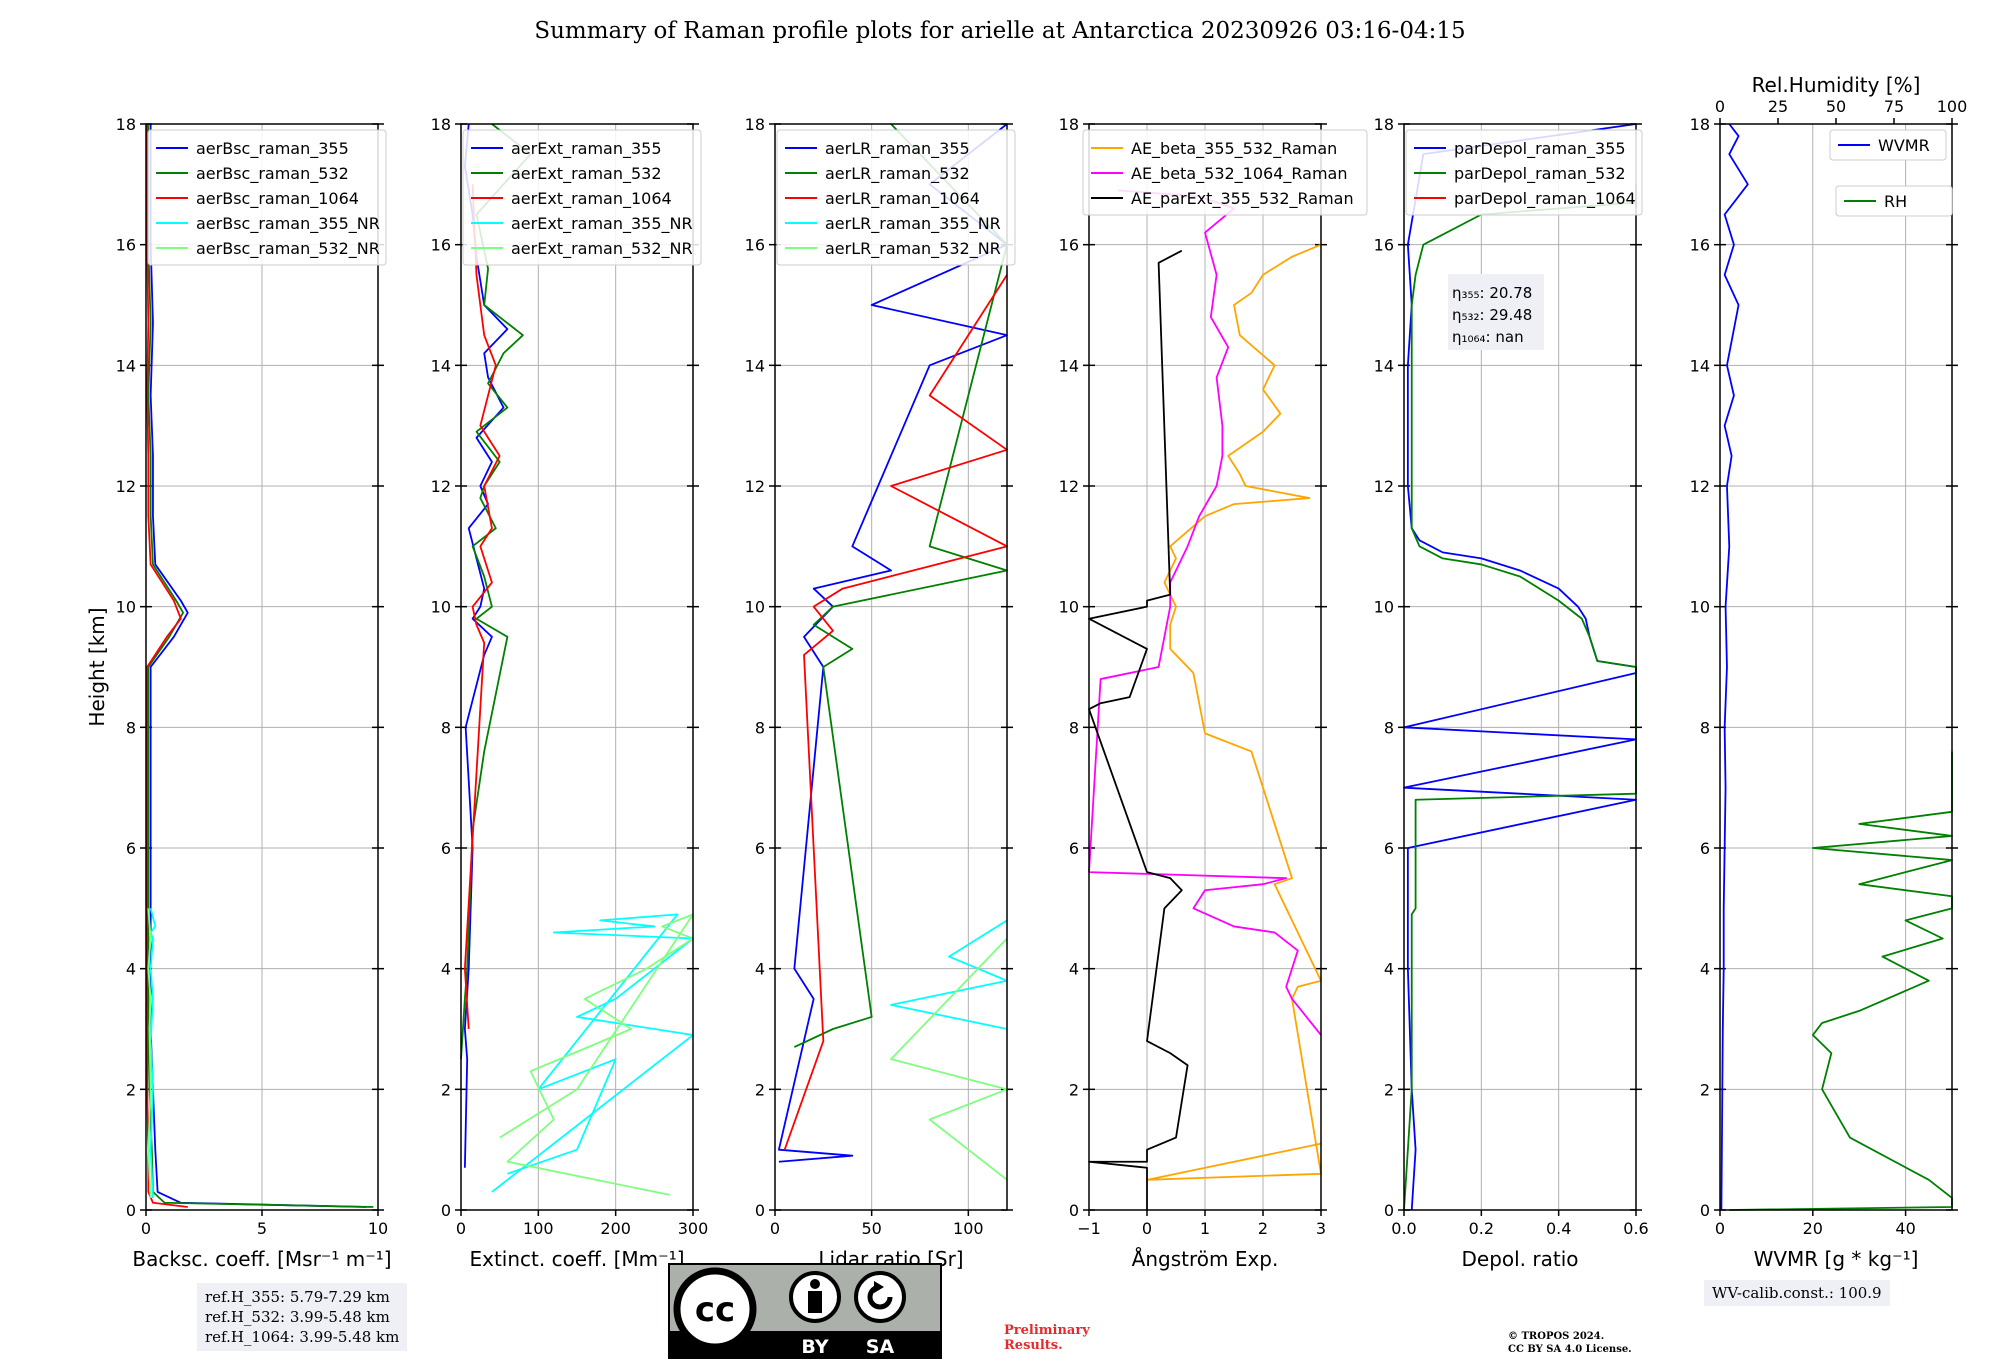 The image size is (2000, 1364). What do you see at coordinates (1797, 1293) in the screenshot?
I see `wv-calibration-box: WV-calib.const.: 100.9` at bounding box center [1797, 1293].